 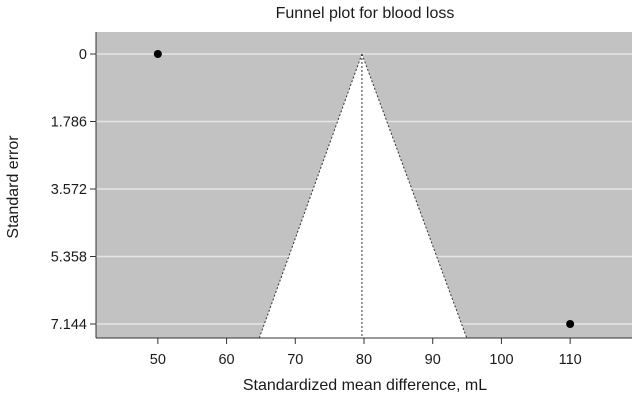 What do you see at coordinates (83, 55) in the screenshot?
I see `y-tick-label: 0` at bounding box center [83, 55].